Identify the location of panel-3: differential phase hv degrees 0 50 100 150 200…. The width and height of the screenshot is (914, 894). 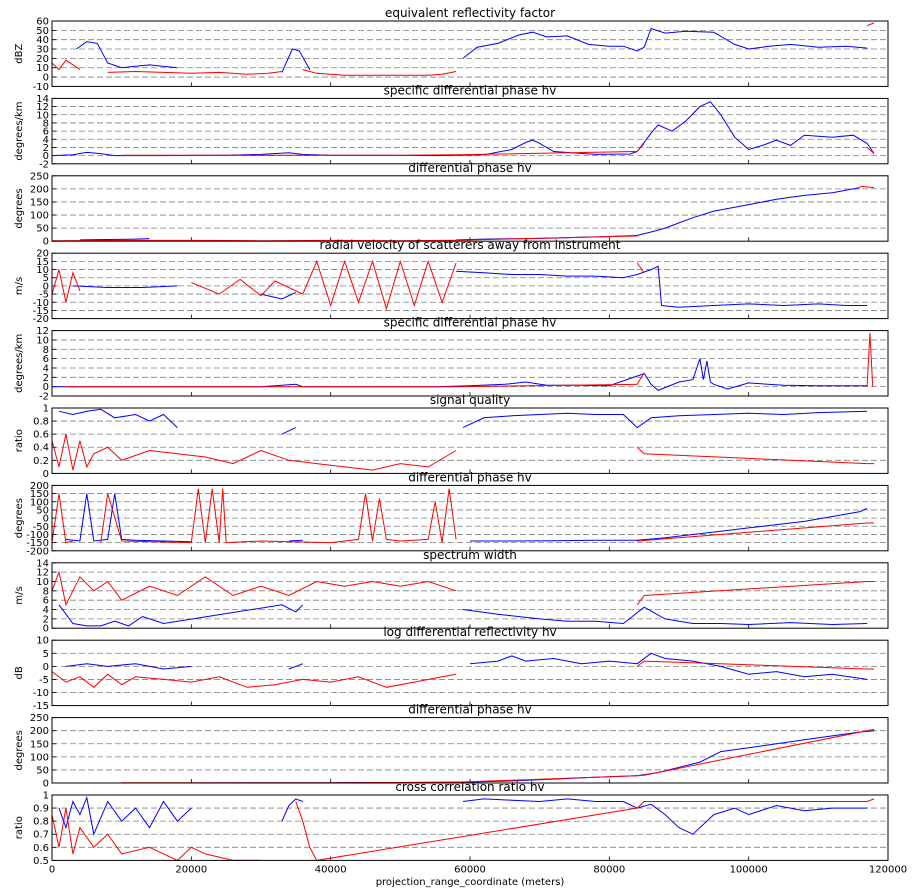
(451, 204).